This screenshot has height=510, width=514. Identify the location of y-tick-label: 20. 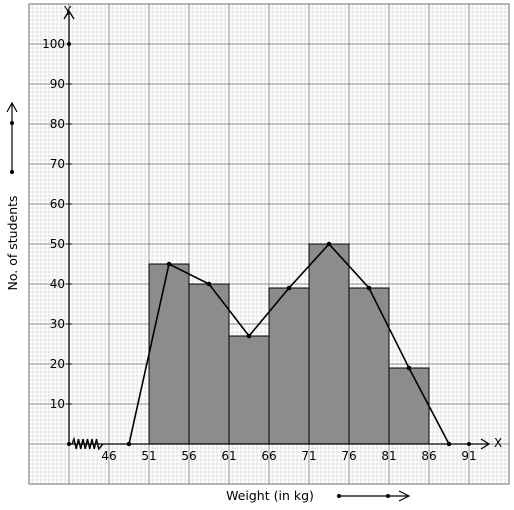
(57, 364).